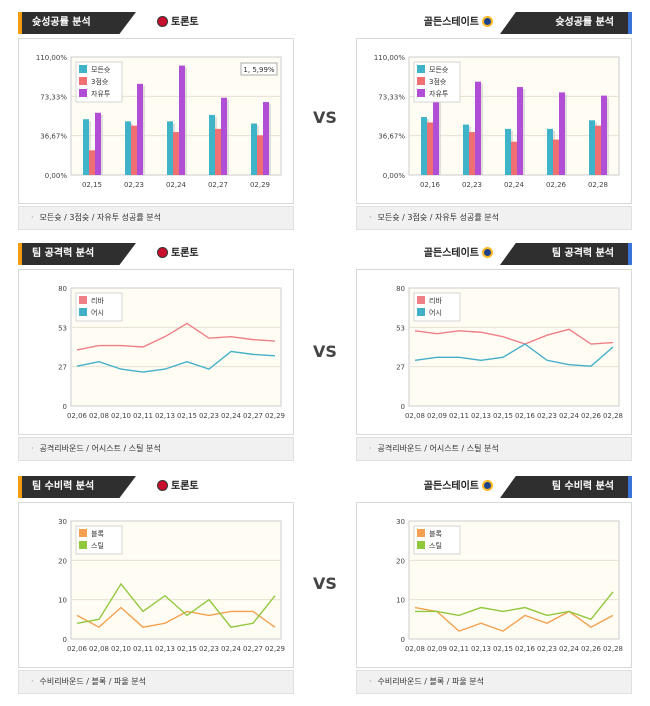  I want to click on y-tick-label: 110,00%, so click(389, 58).